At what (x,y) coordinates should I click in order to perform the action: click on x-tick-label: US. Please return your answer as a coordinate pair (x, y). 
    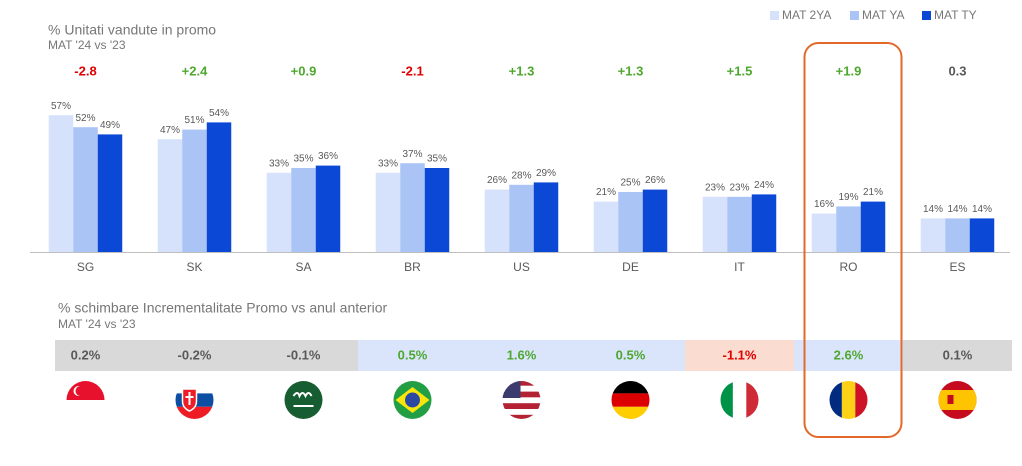
    Looking at the image, I should click on (521, 267).